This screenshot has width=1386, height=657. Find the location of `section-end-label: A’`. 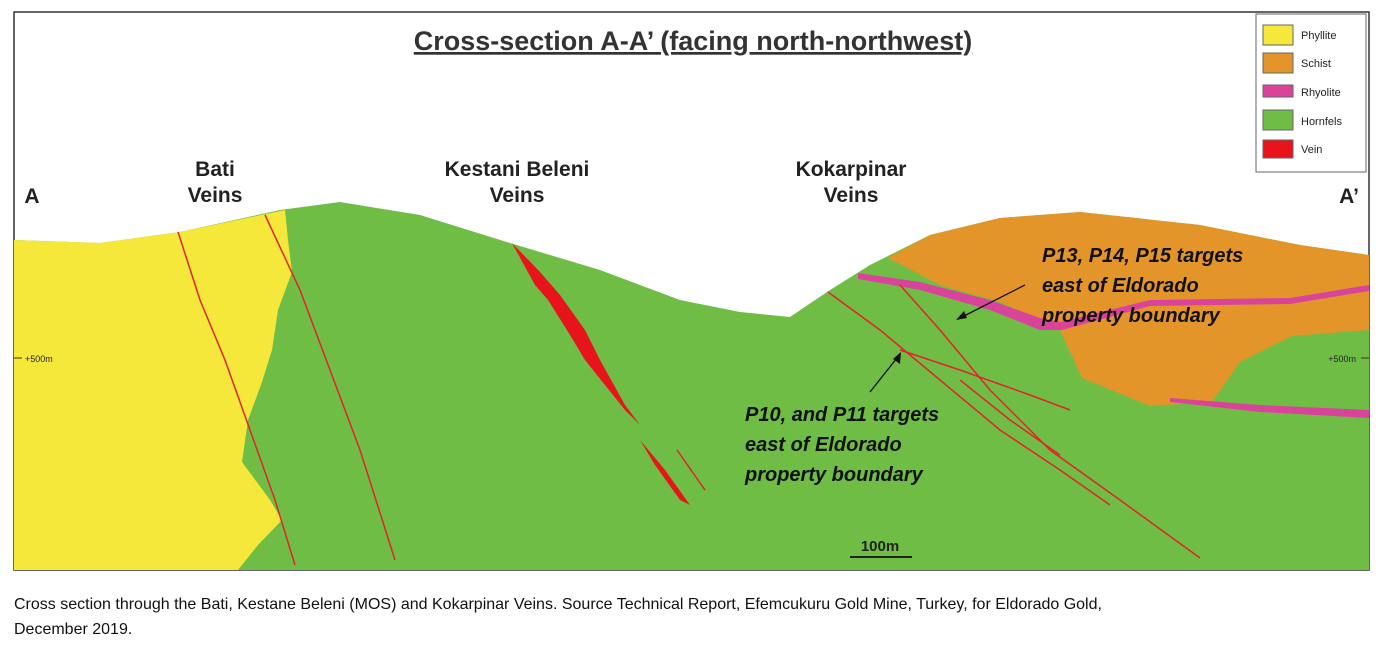

section-end-label: A’ is located at coordinates (1349, 196).